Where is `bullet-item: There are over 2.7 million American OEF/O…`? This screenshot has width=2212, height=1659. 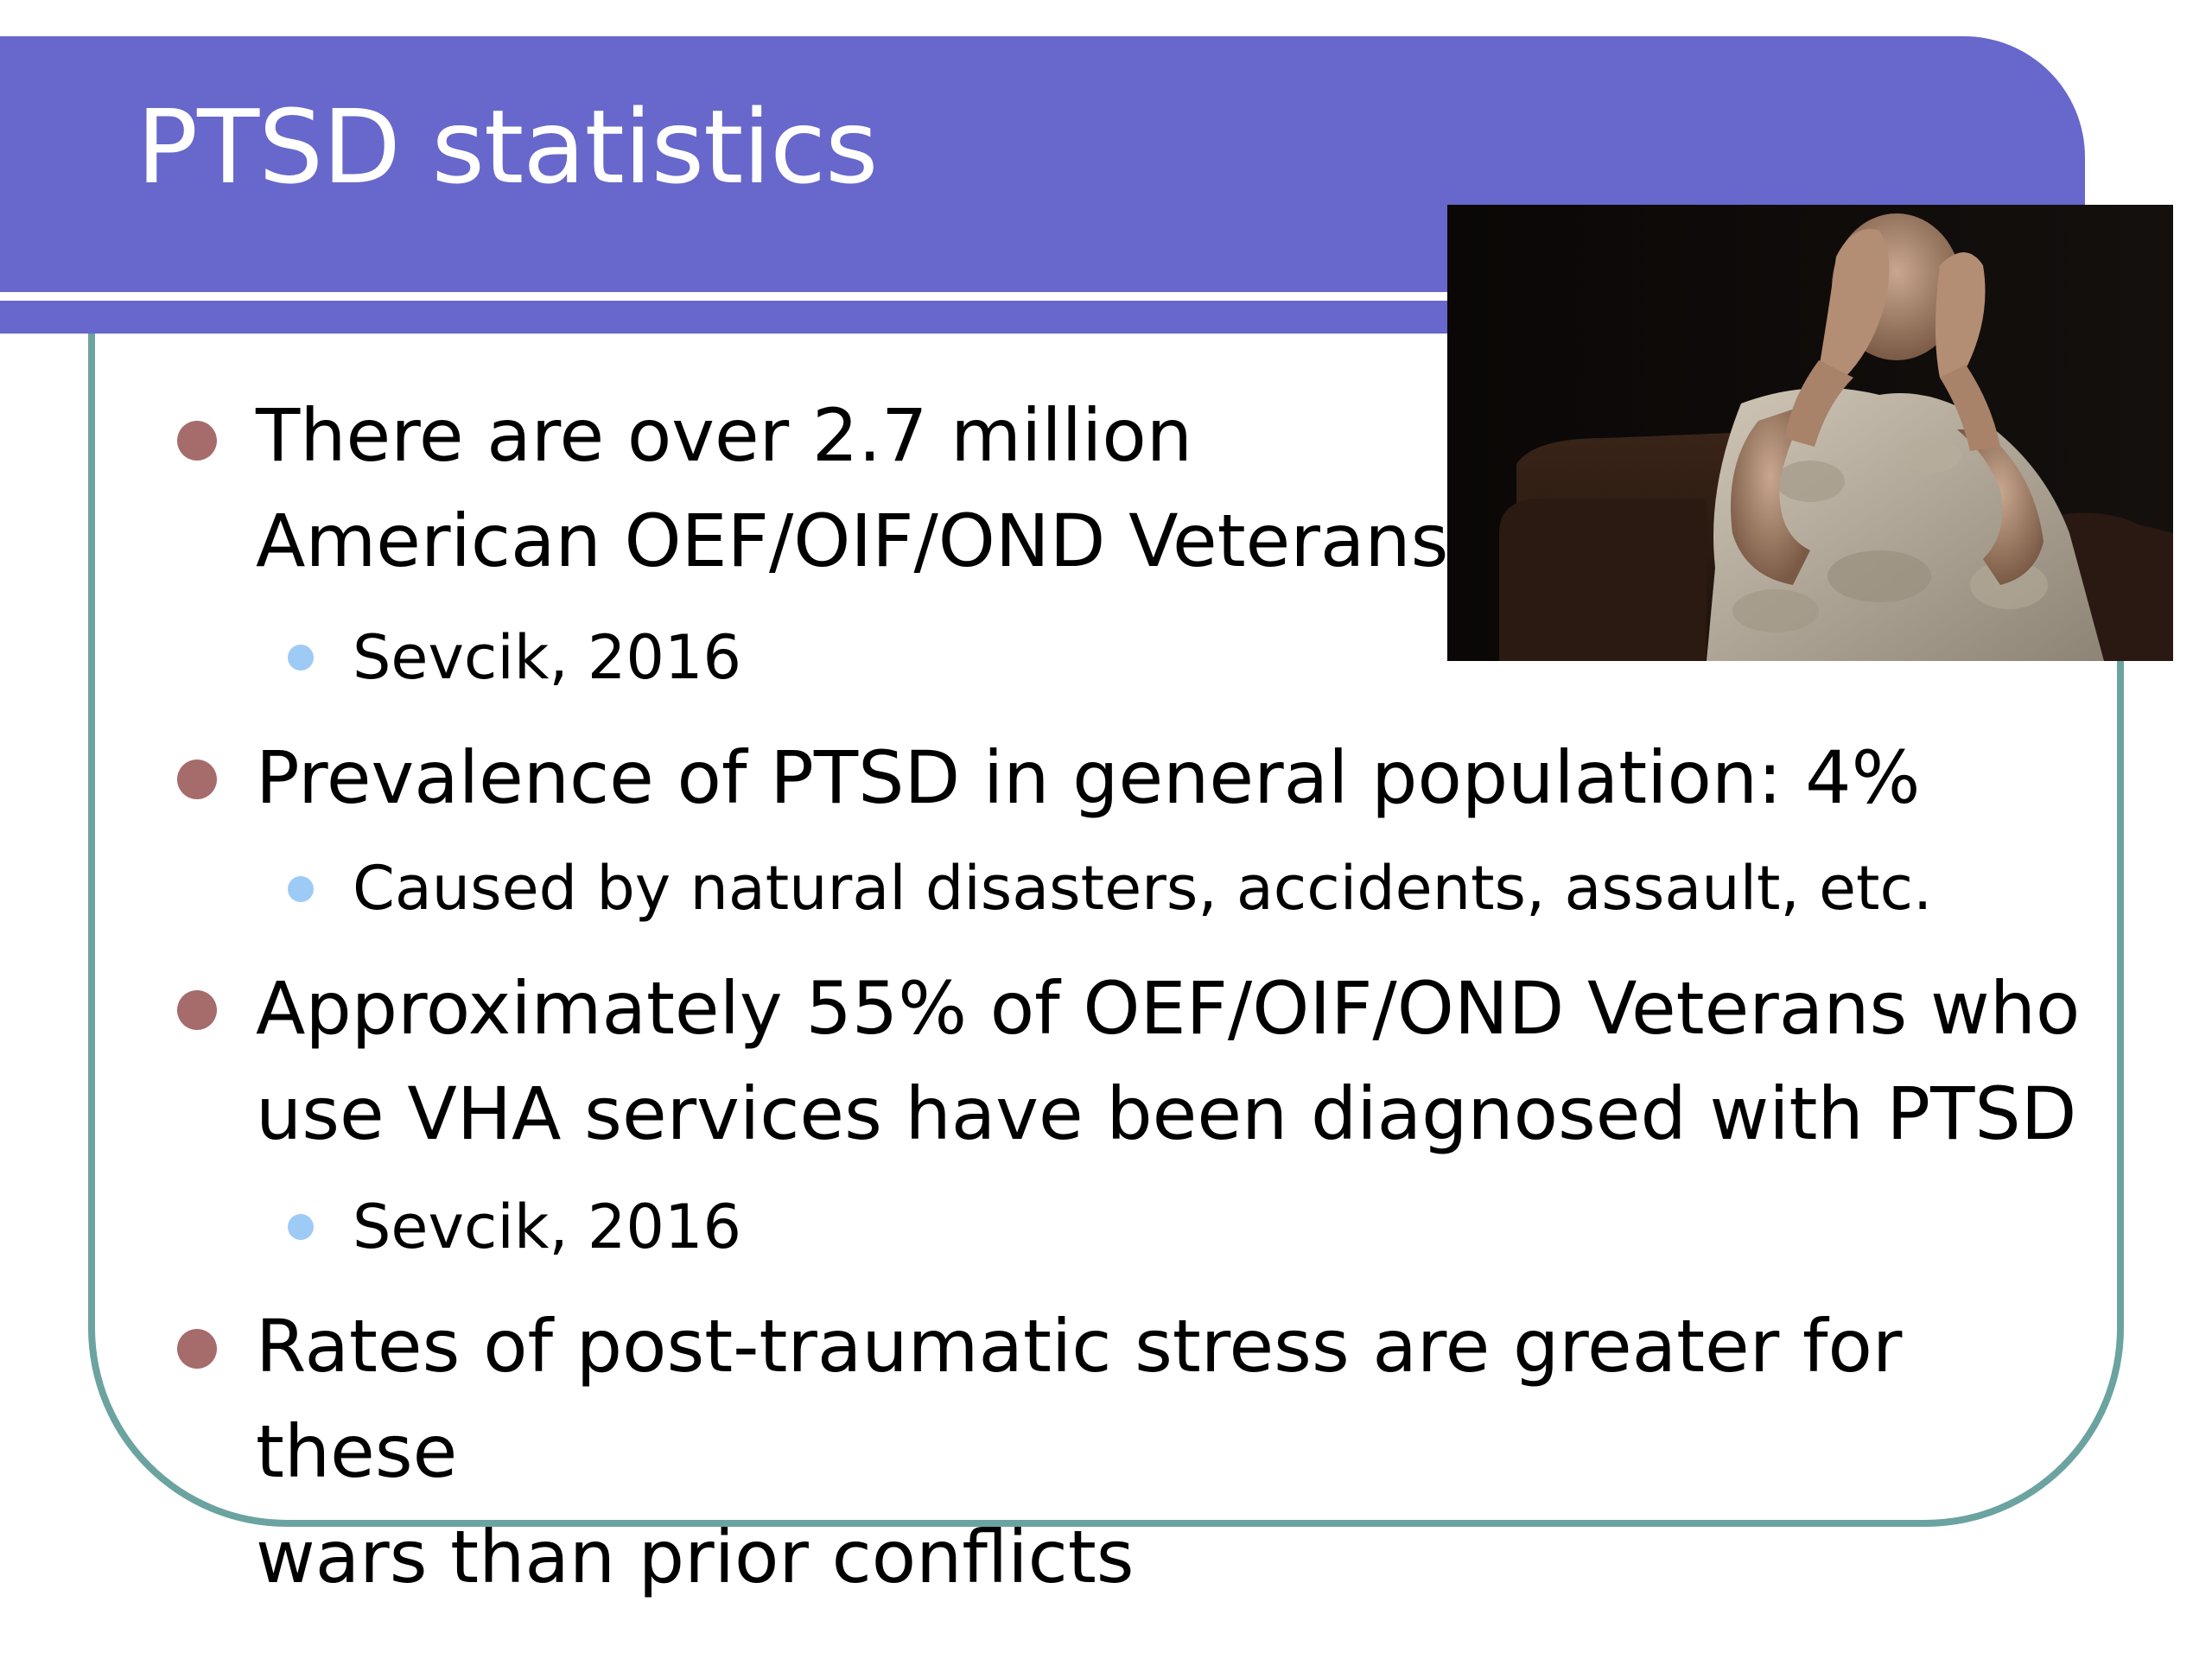
bullet-item: There are over 2.7 million American OEF/O… is located at coordinates (1172, 488).